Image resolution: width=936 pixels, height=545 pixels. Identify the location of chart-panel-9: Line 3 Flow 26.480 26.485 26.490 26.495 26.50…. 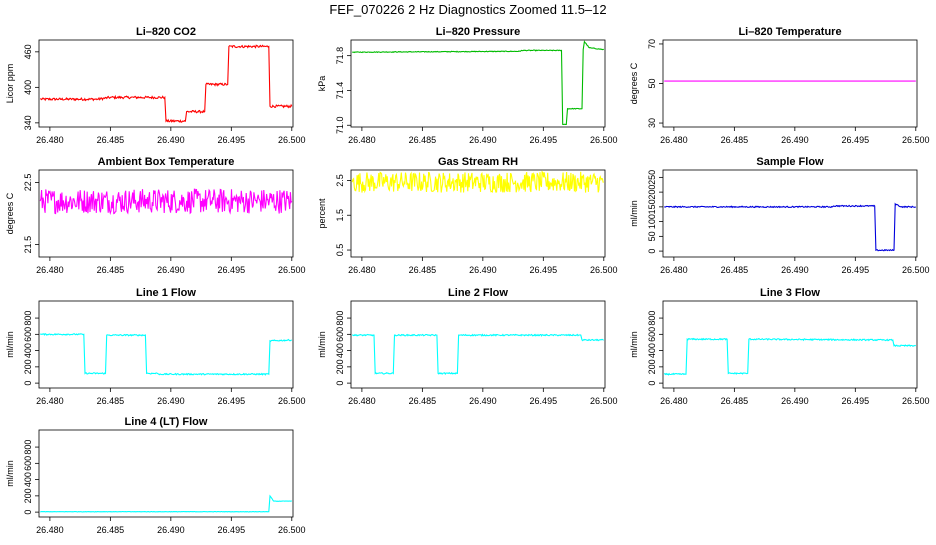
(779, 346).